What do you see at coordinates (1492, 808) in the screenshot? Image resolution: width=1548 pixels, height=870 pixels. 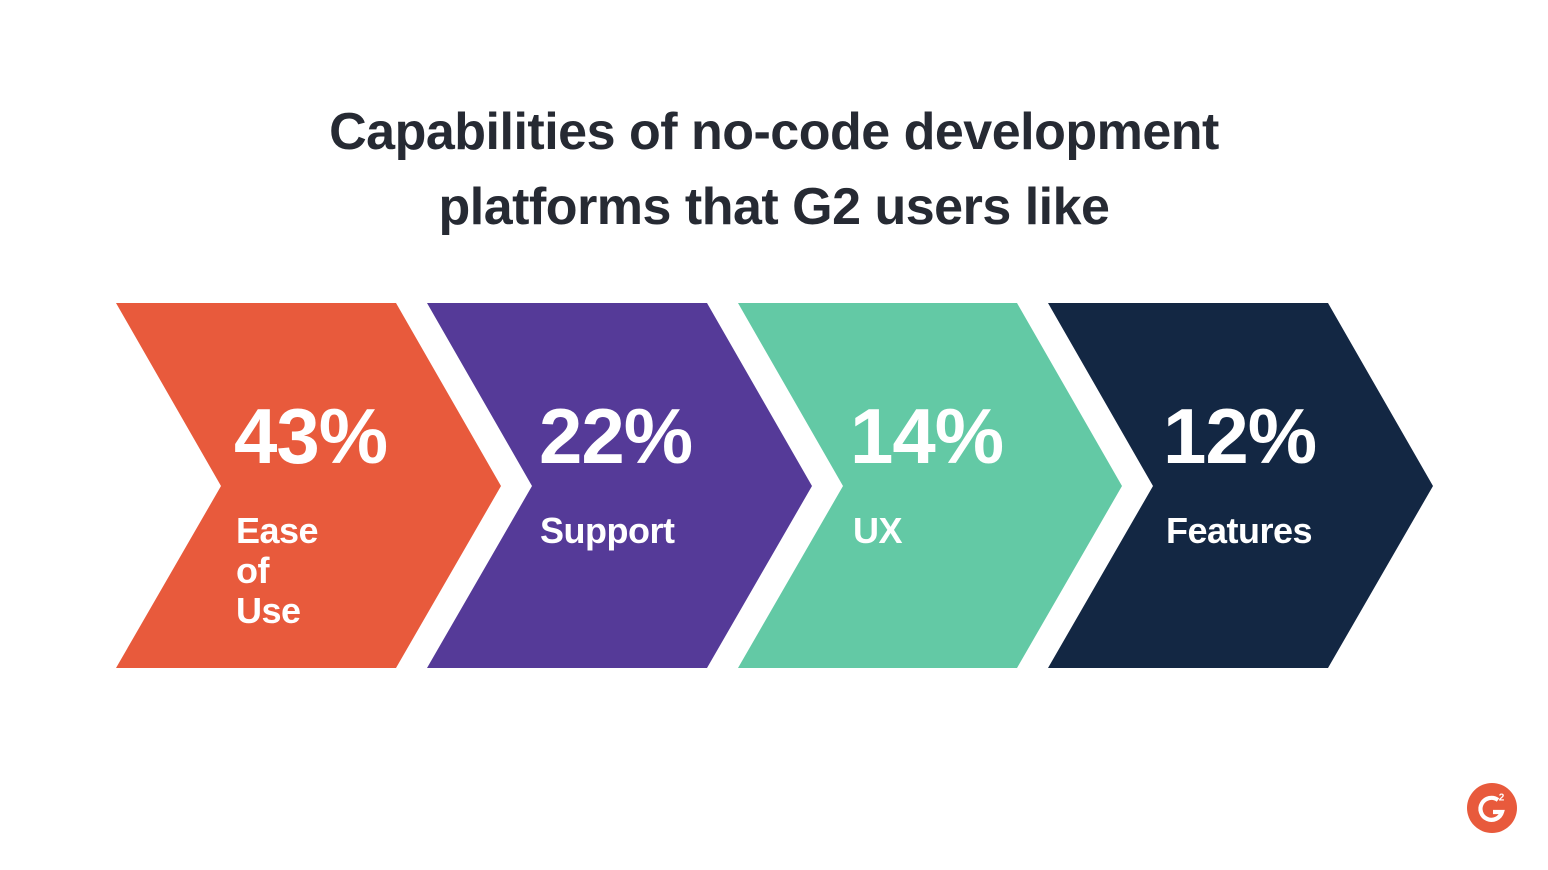 I see `g2-logo-icon: 2` at bounding box center [1492, 808].